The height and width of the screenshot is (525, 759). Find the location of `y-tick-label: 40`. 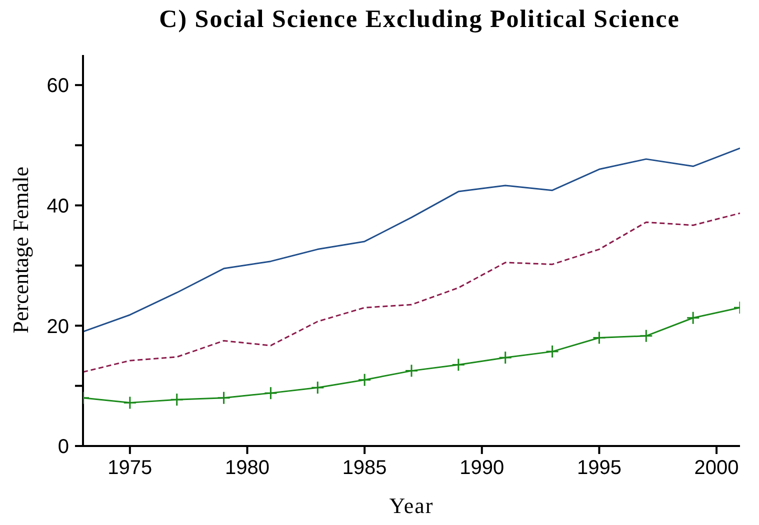

y-tick-label: 40 is located at coordinates (57, 206).